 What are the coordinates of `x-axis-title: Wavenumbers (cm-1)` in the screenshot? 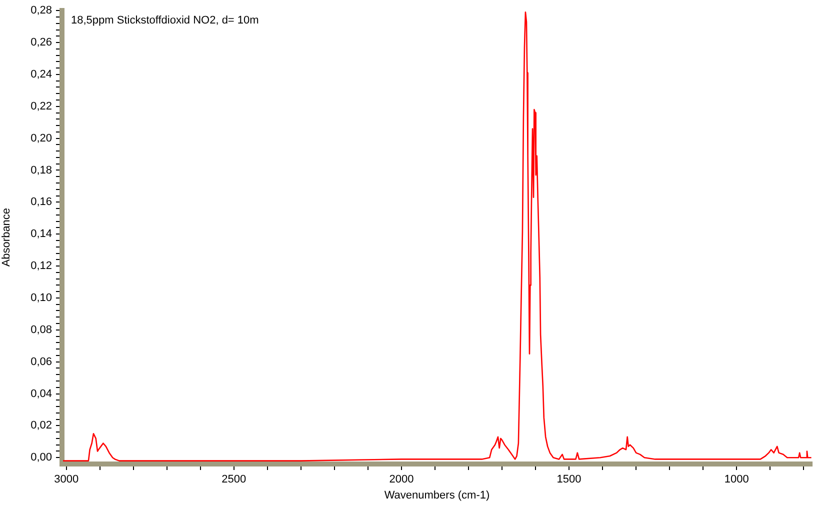 It's located at (437, 495).